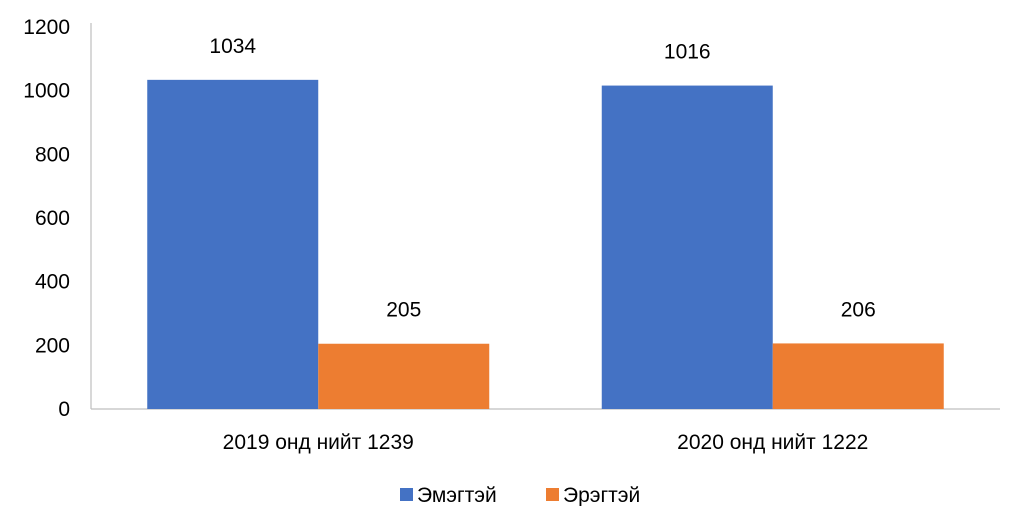 The image size is (1015, 506). What do you see at coordinates (858, 309) in the screenshot?
I see `data-label: 206` at bounding box center [858, 309].